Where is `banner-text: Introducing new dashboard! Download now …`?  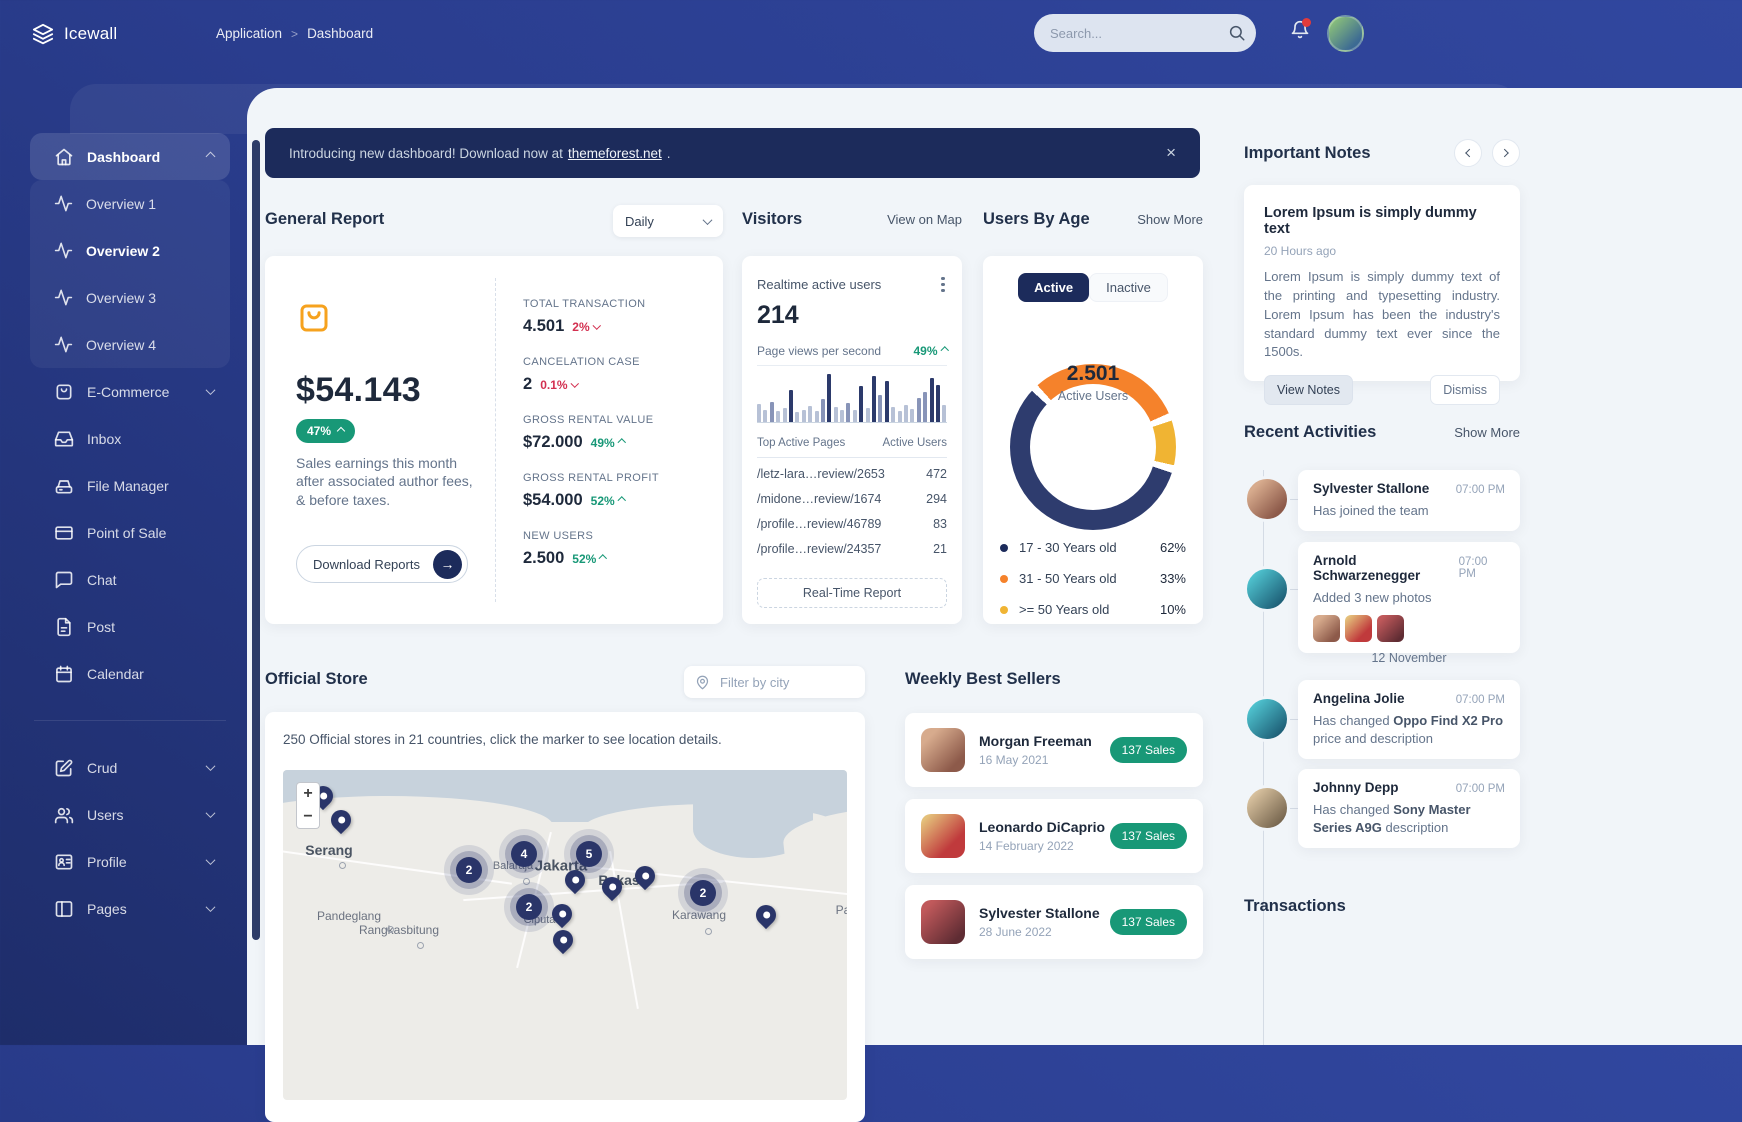
banner-text: Introducing new dashboard! Download now … is located at coordinates (426, 153).